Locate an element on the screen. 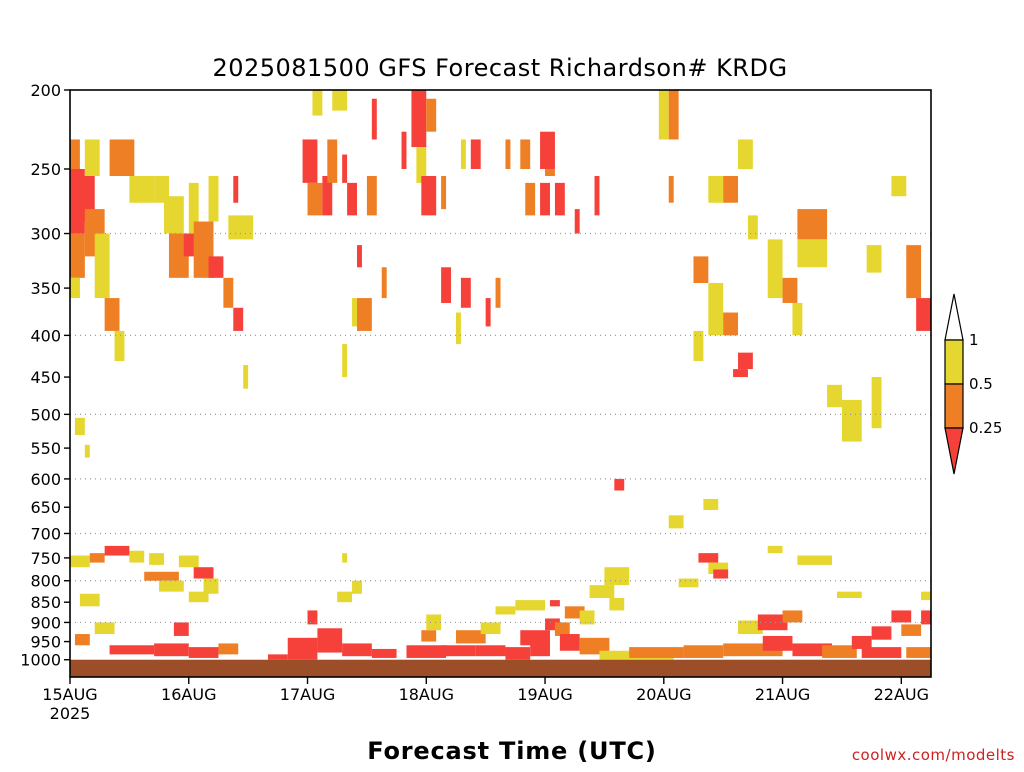 This screenshot has height=772, width=1024. colorbar-legend: 1 0.5 0.25 is located at coordinates (973, 384).